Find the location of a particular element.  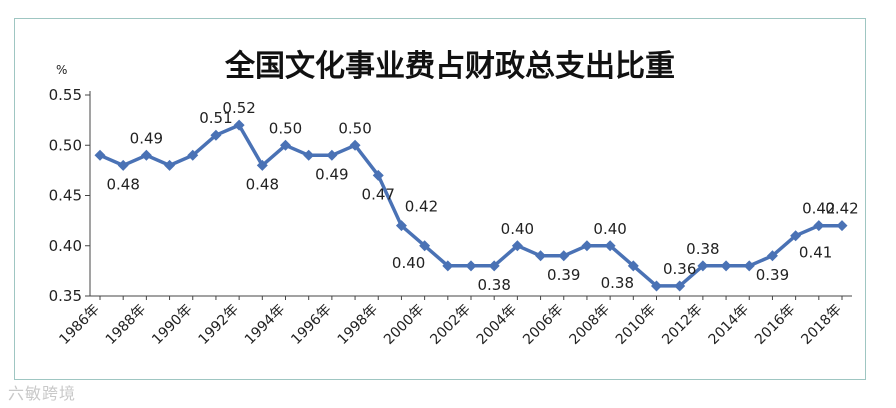

x-tick-label: 2018年 is located at coordinates (821, 325).